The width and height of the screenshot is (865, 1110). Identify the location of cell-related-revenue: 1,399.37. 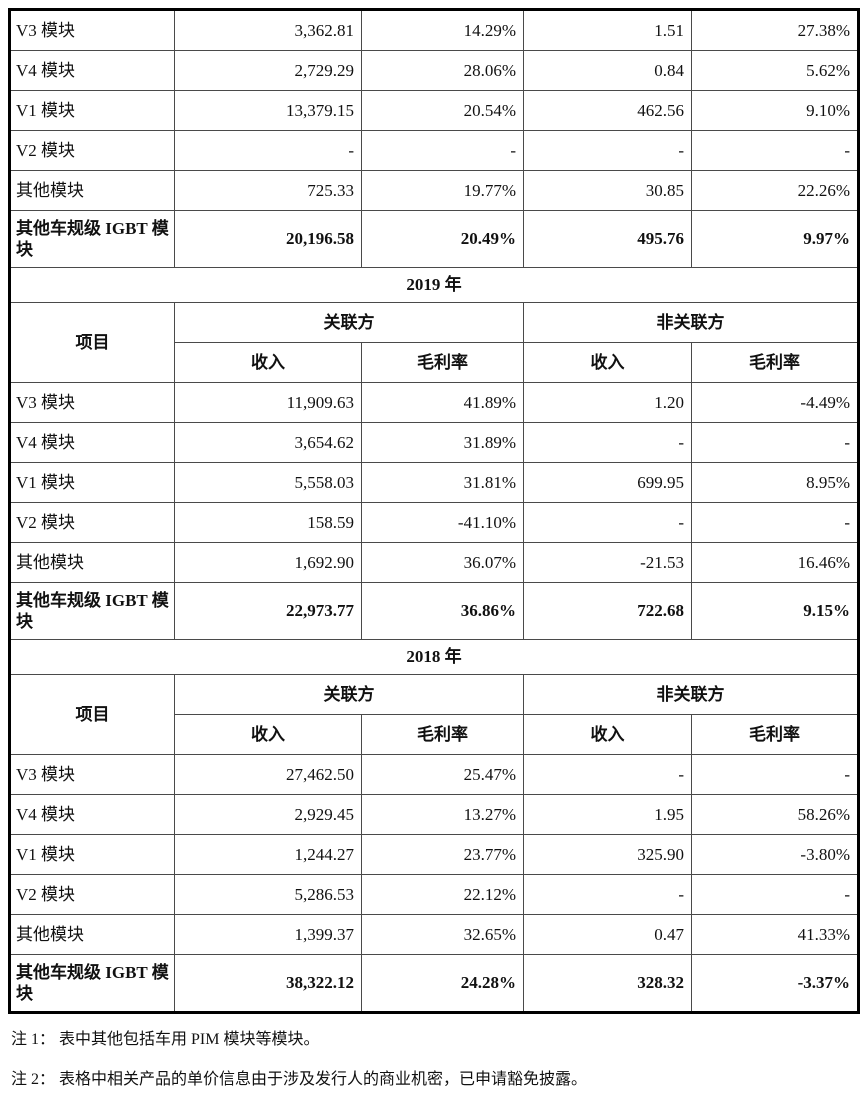
(268, 934).